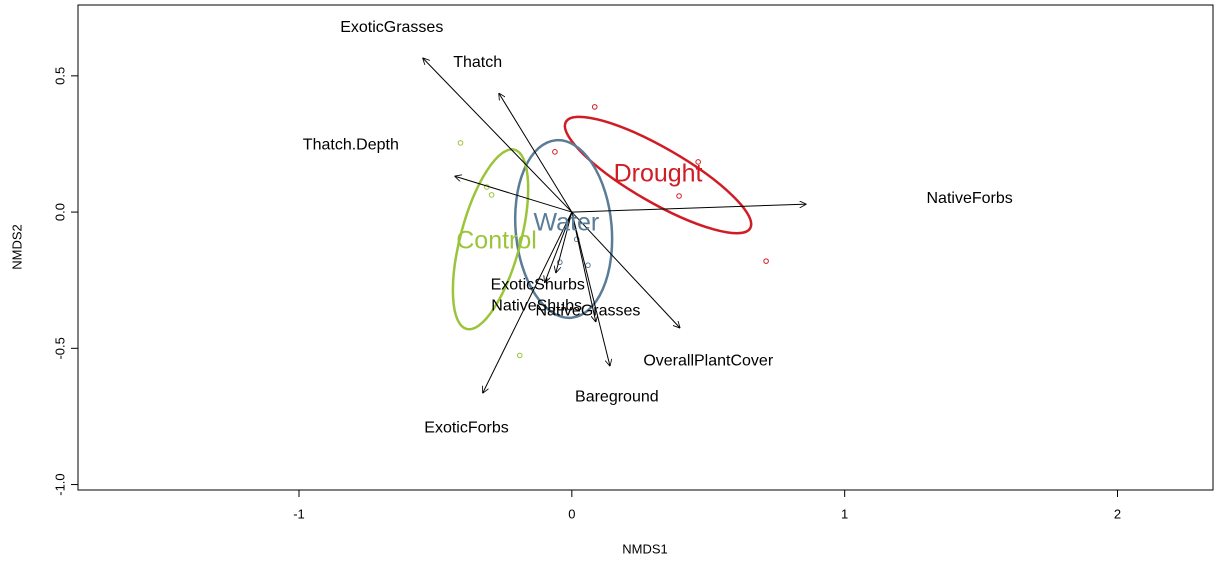 Image resolution: width=1215 pixels, height=565 pixels. What do you see at coordinates (538, 284) in the screenshot?
I see `vector-label: ExoticShurbs` at bounding box center [538, 284].